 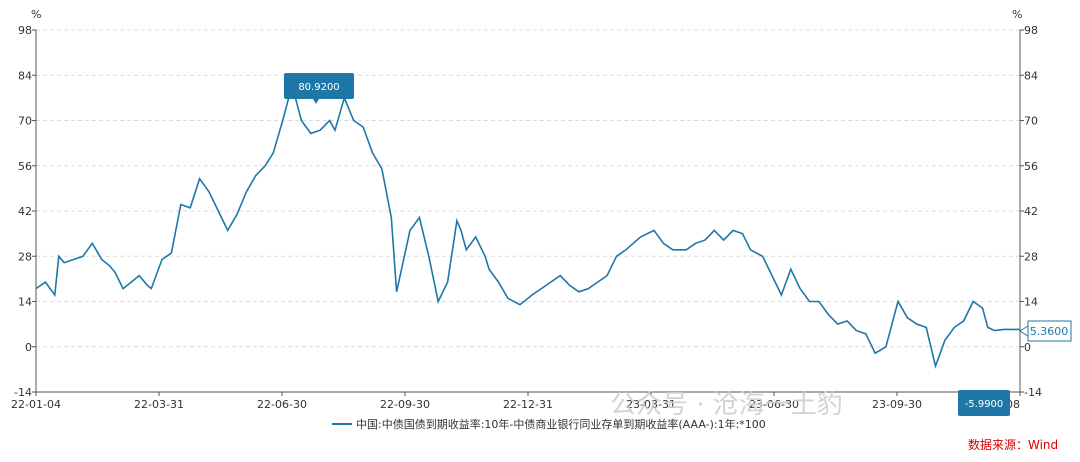 I want to click on x-tick-label: 22-03-31, so click(x=159, y=404).